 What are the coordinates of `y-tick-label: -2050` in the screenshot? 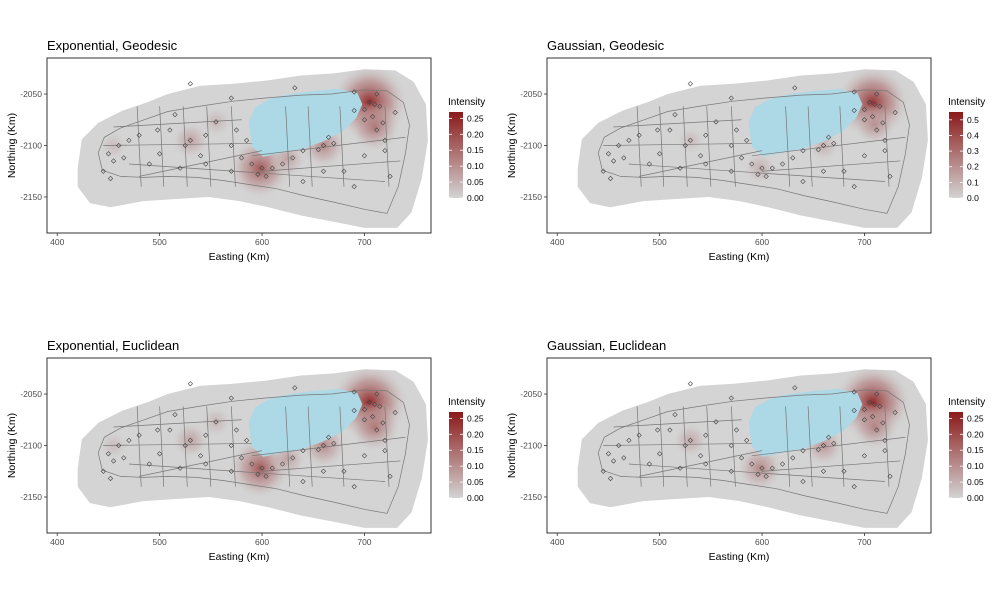 It's located at (31, 394).